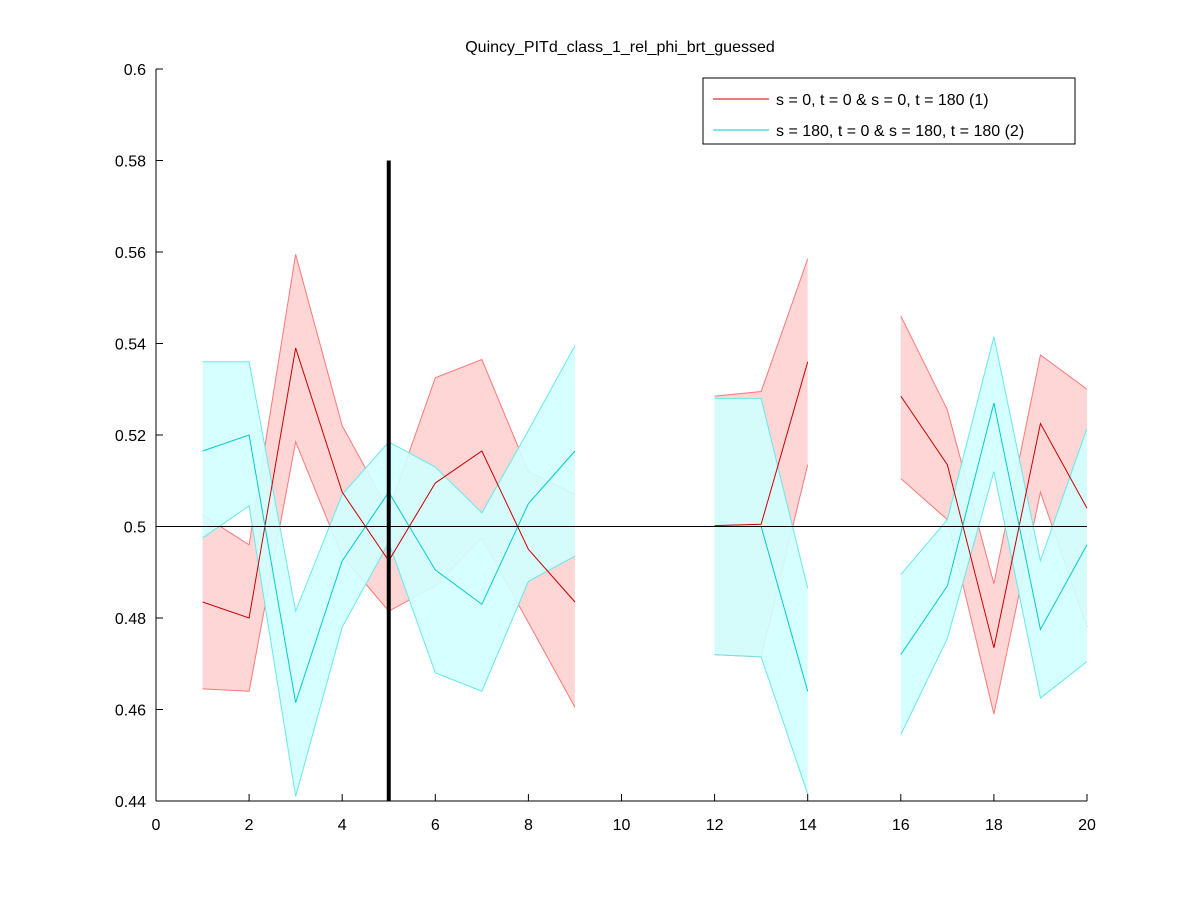 Image resolution: width=1200 pixels, height=900 pixels. Describe the element at coordinates (135, 528) in the screenshot. I see `y-tick-label: 0.5` at that location.